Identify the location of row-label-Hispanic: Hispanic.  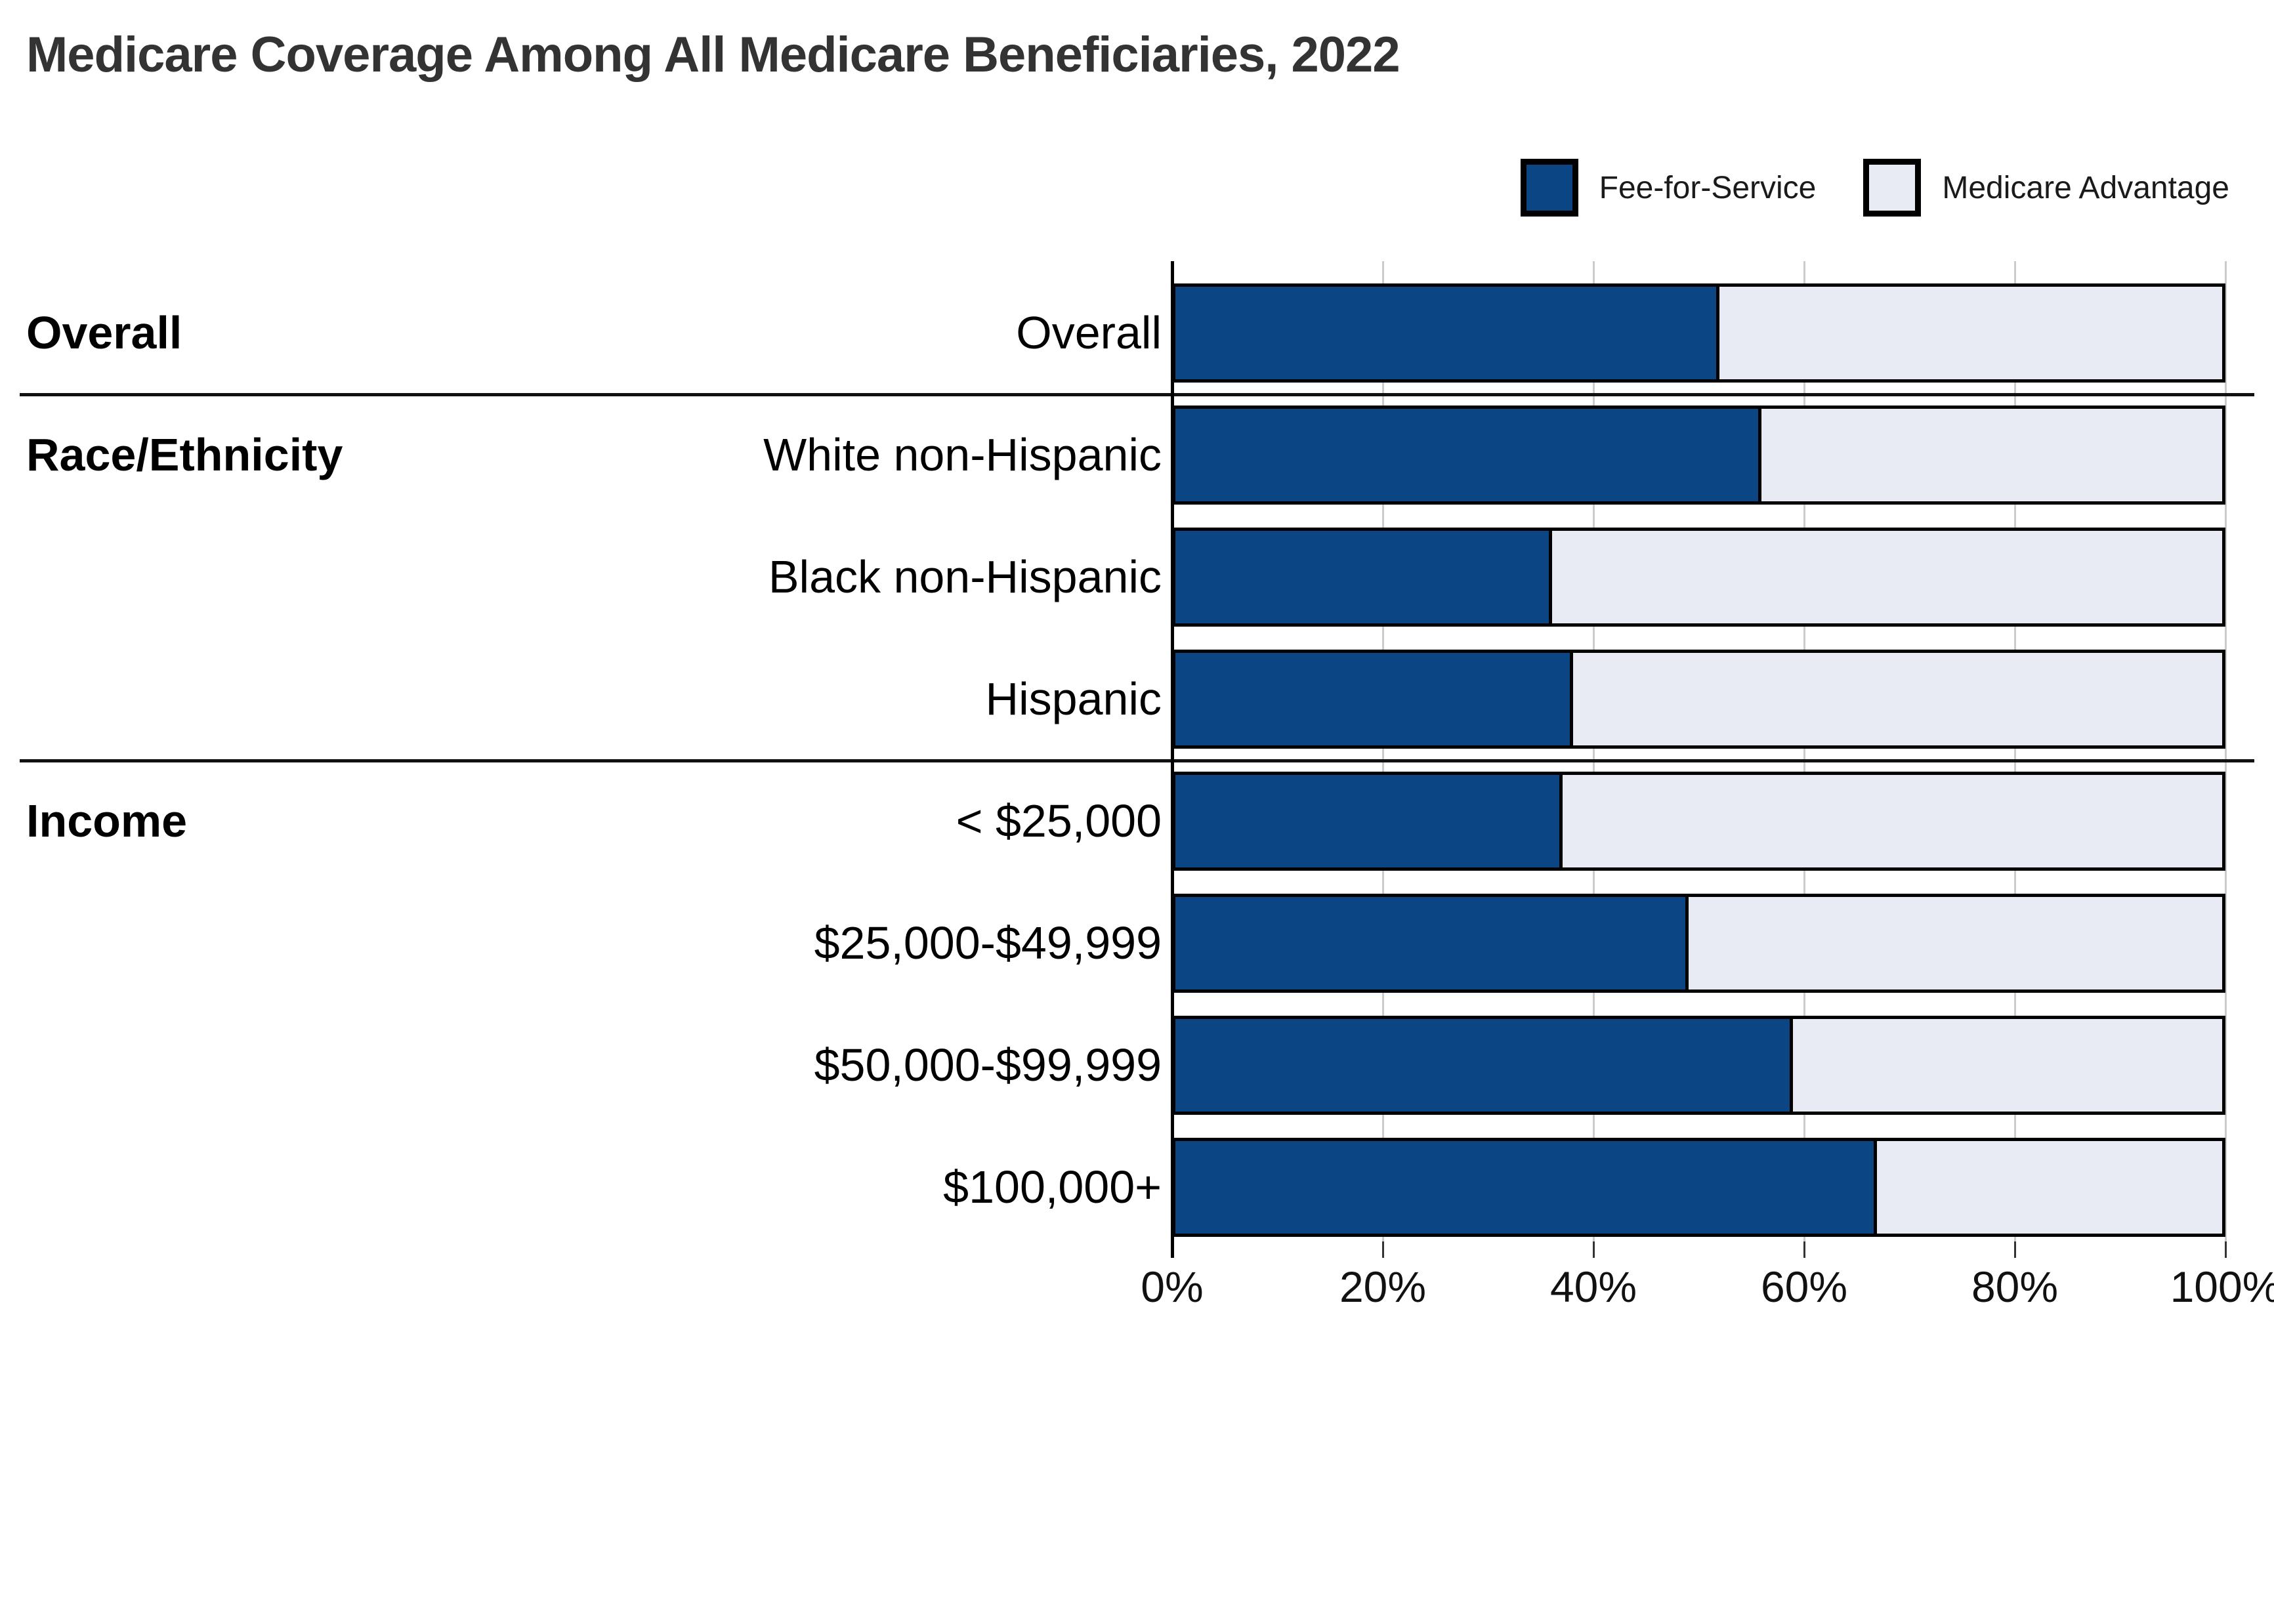
(1073, 698).